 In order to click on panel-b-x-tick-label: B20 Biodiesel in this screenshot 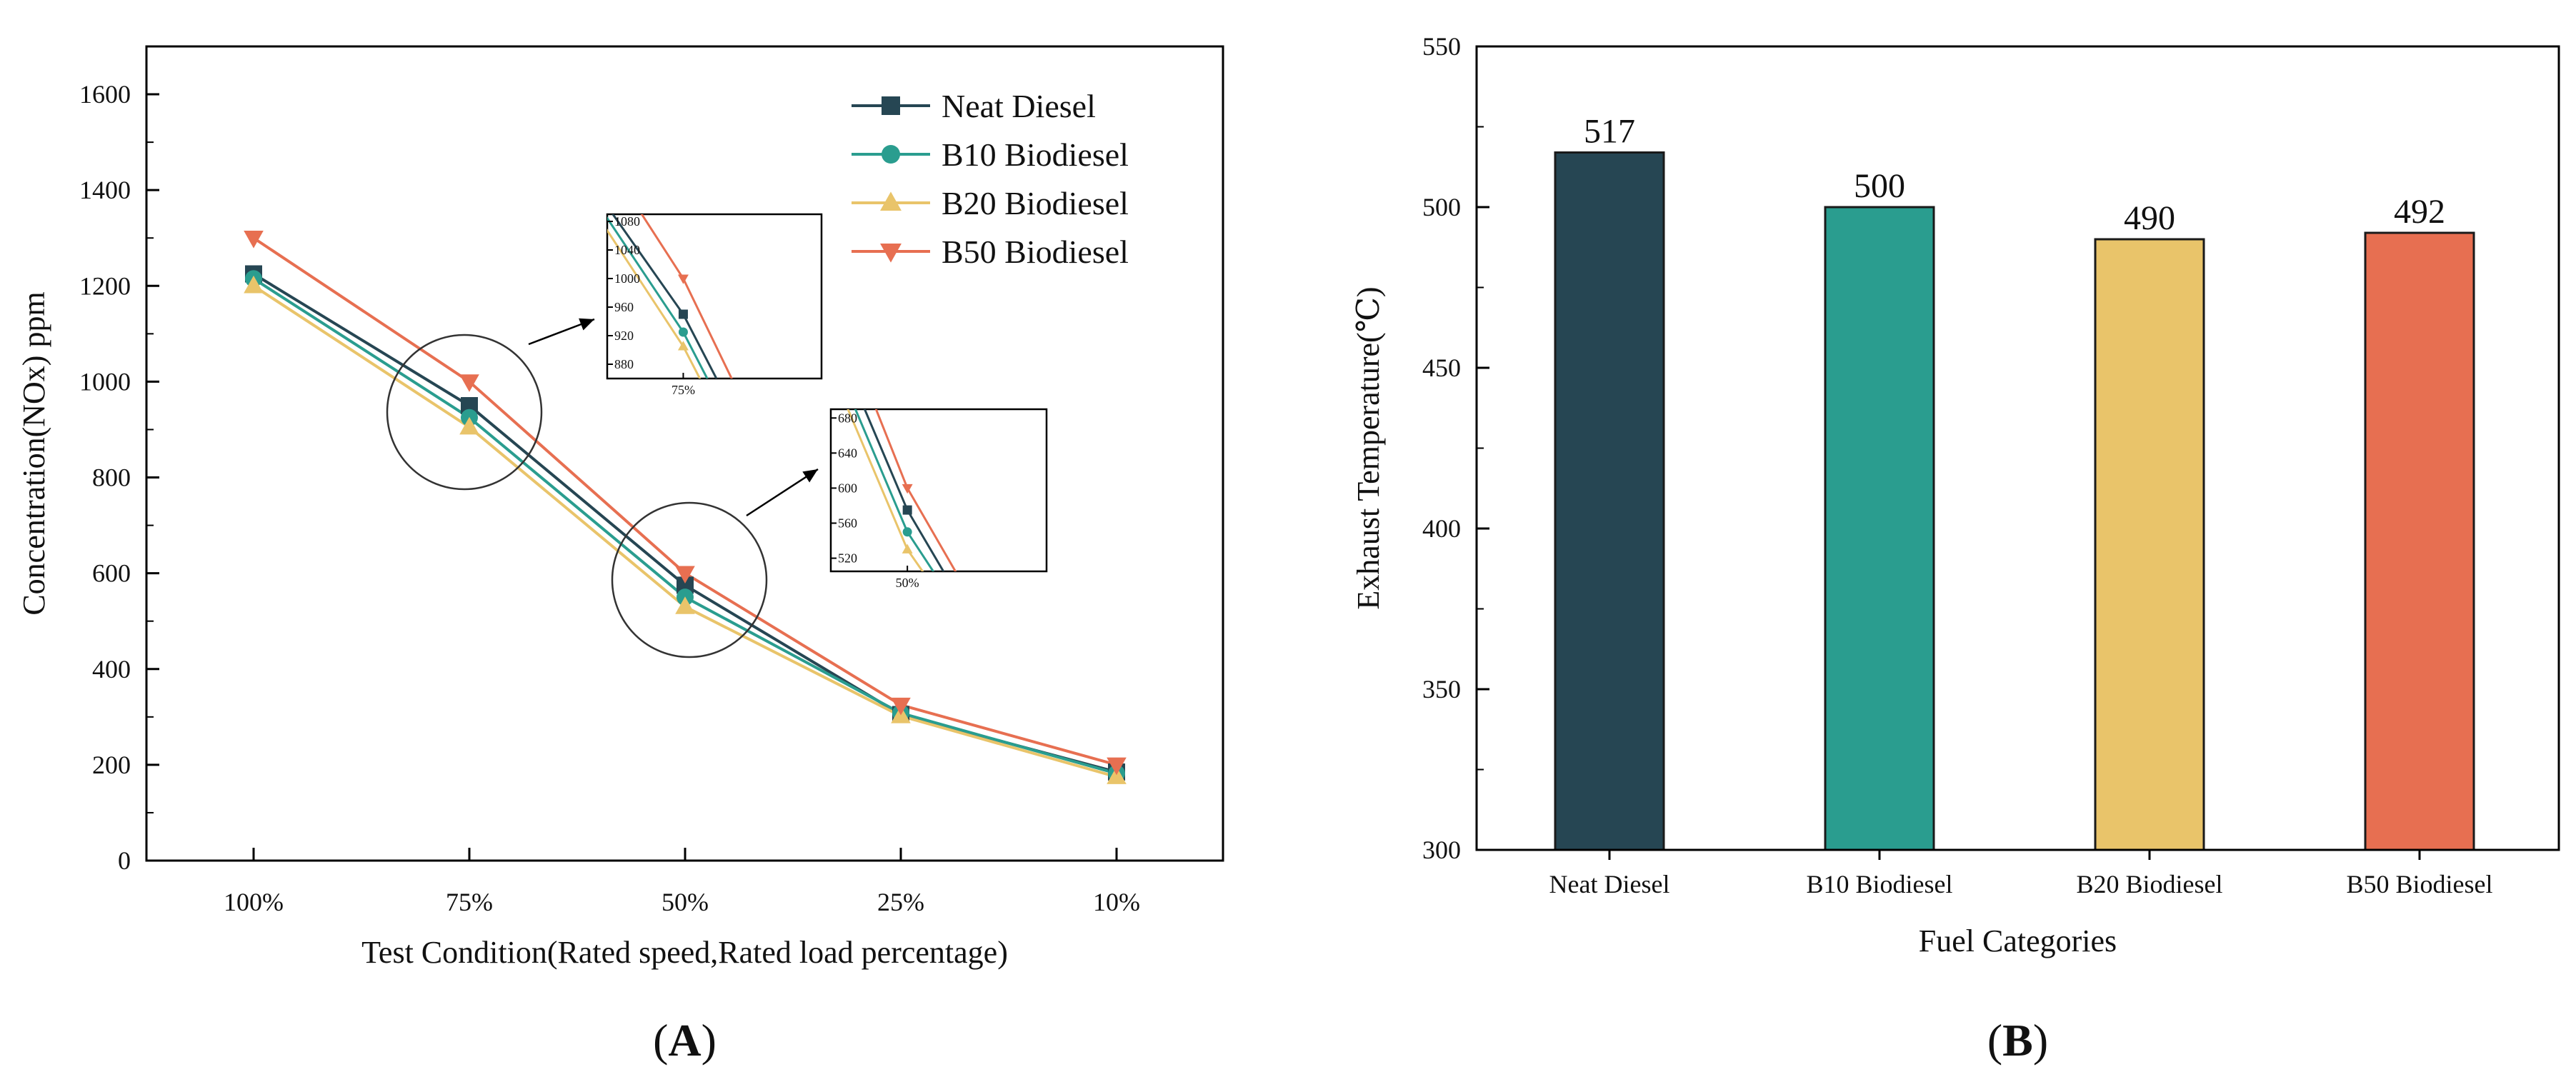, I will do `click(2150, 884)`.